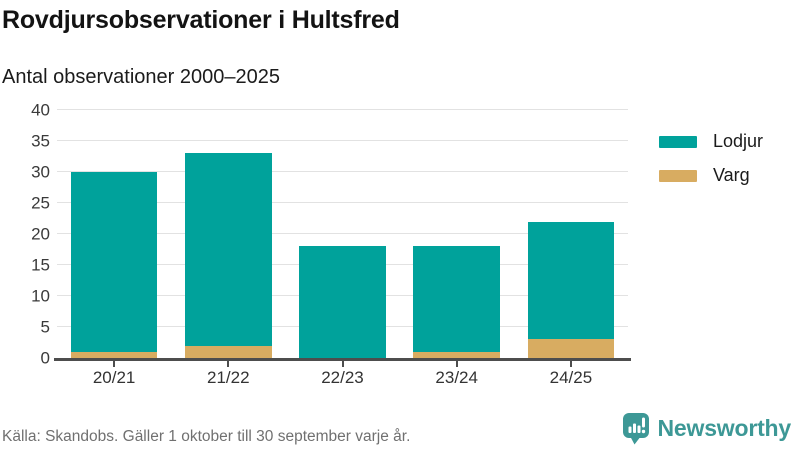 The width and height of the screenshot is (800, 450). I want to click on bar-22/23, so click(342, 234).